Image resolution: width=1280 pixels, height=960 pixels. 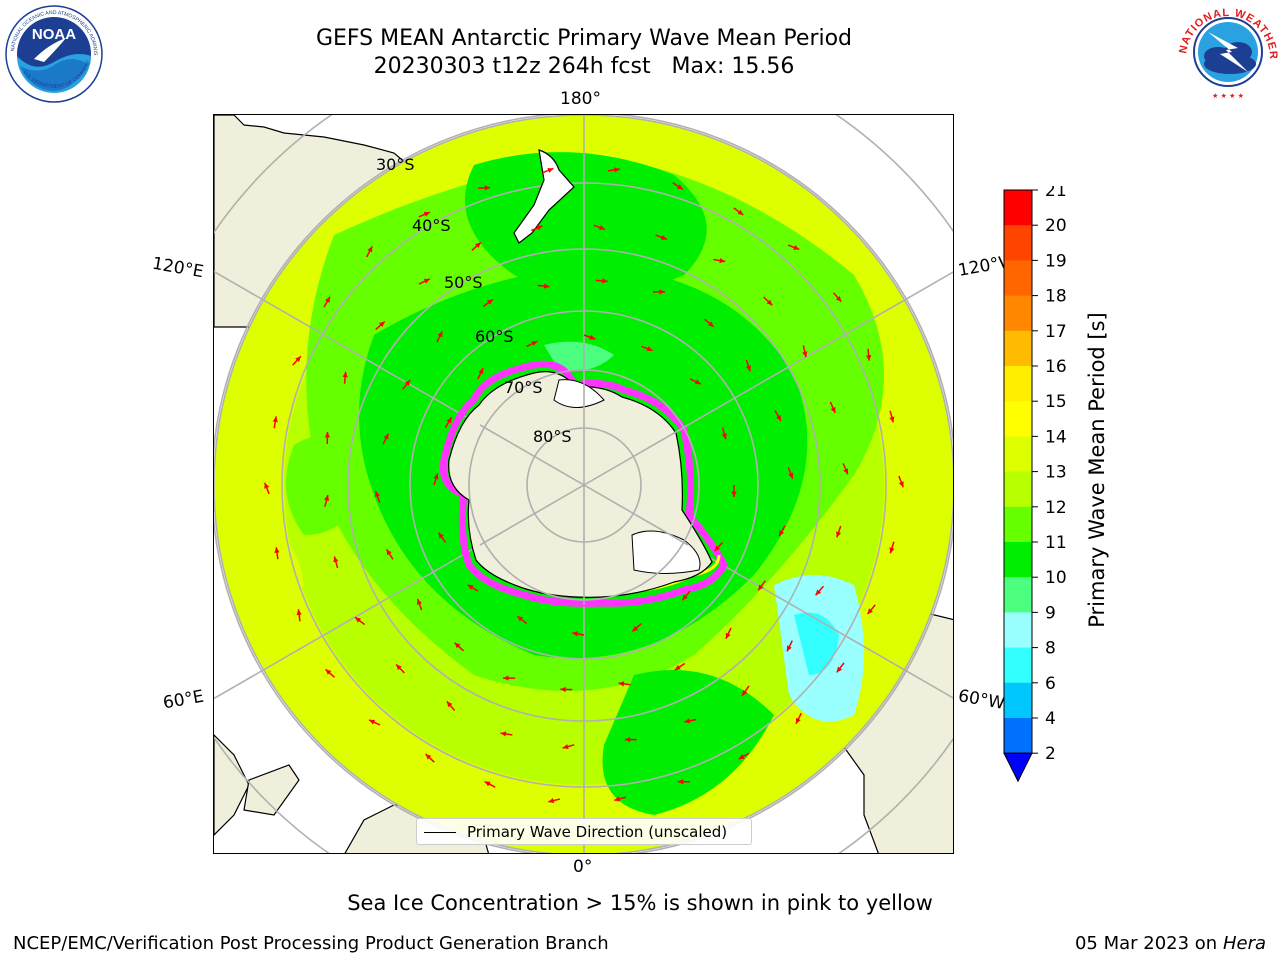 What do you see at coordinates (1170, 943) in the screenshot?
I see `footer-date: 05 Mar 2023 on Hera` at bounding box center [1170, 943].